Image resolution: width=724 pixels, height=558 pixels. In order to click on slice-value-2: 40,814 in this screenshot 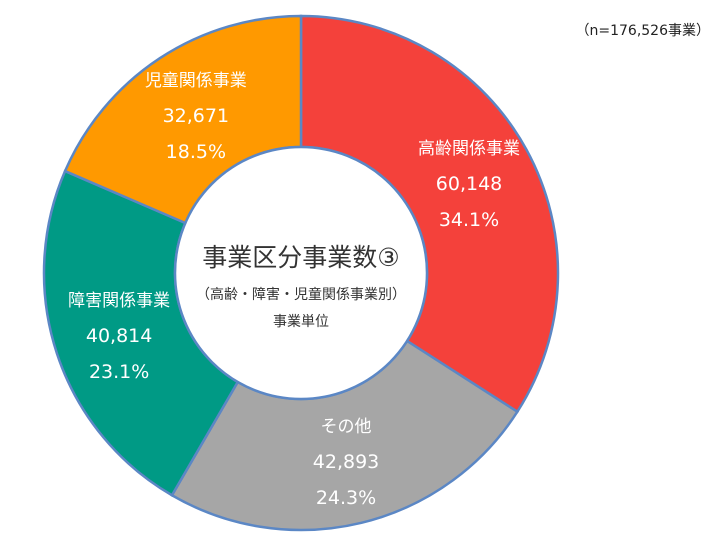, I will do `click(119, 336)`.